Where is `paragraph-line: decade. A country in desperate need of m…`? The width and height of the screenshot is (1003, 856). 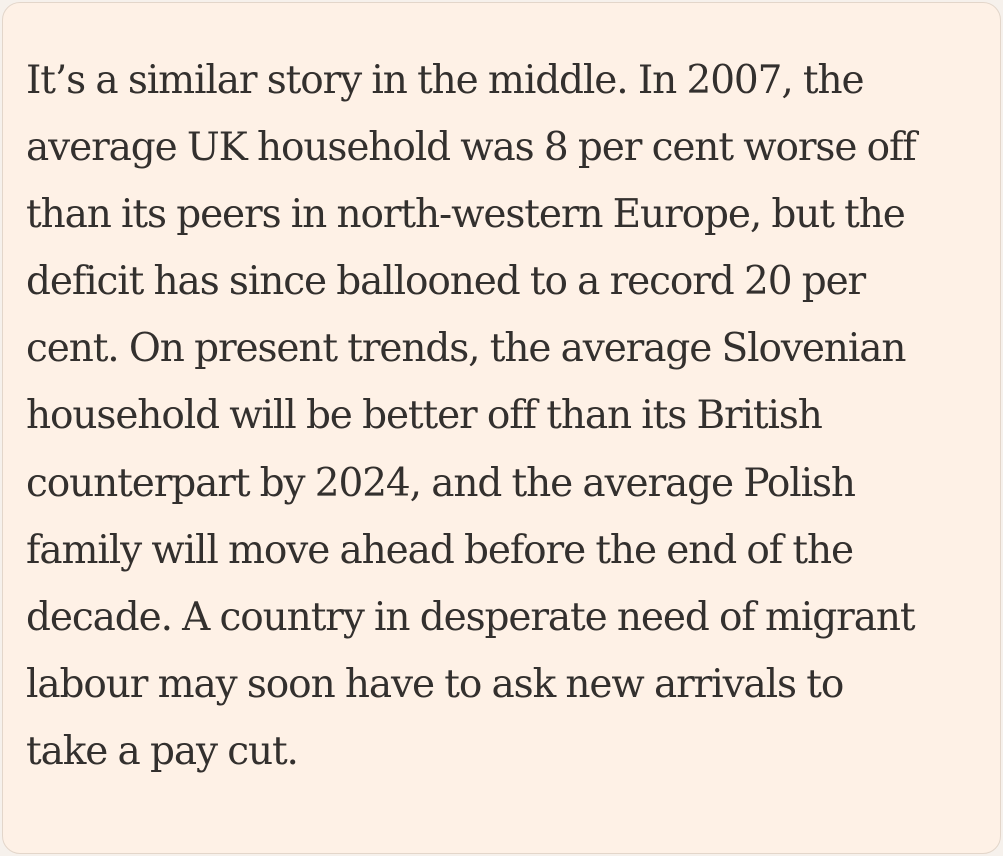
paragraph-line: decade. A country in desperate need of m… is located at coordinates (471, 617).